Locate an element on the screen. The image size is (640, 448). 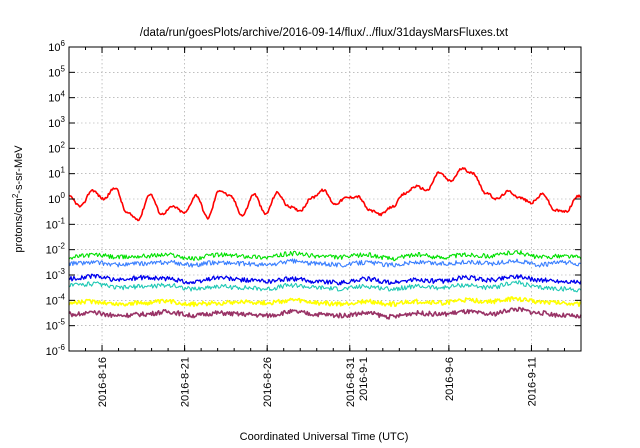
y-tick-label: 10⁶ is located at coordinates (56, 46).